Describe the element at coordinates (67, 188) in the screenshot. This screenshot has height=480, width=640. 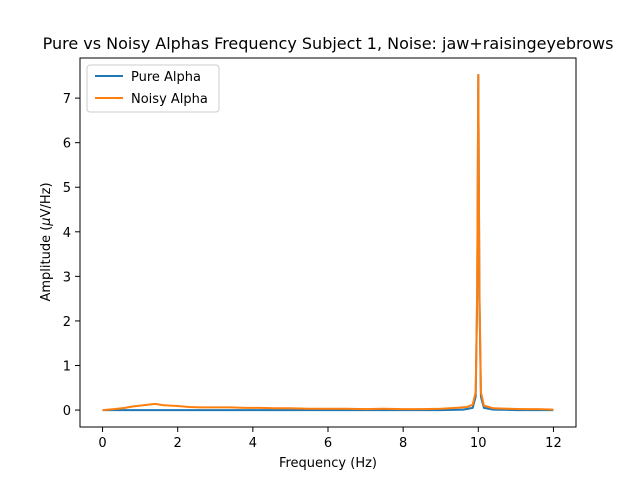
I see `y-tick-label: 5` at that location.